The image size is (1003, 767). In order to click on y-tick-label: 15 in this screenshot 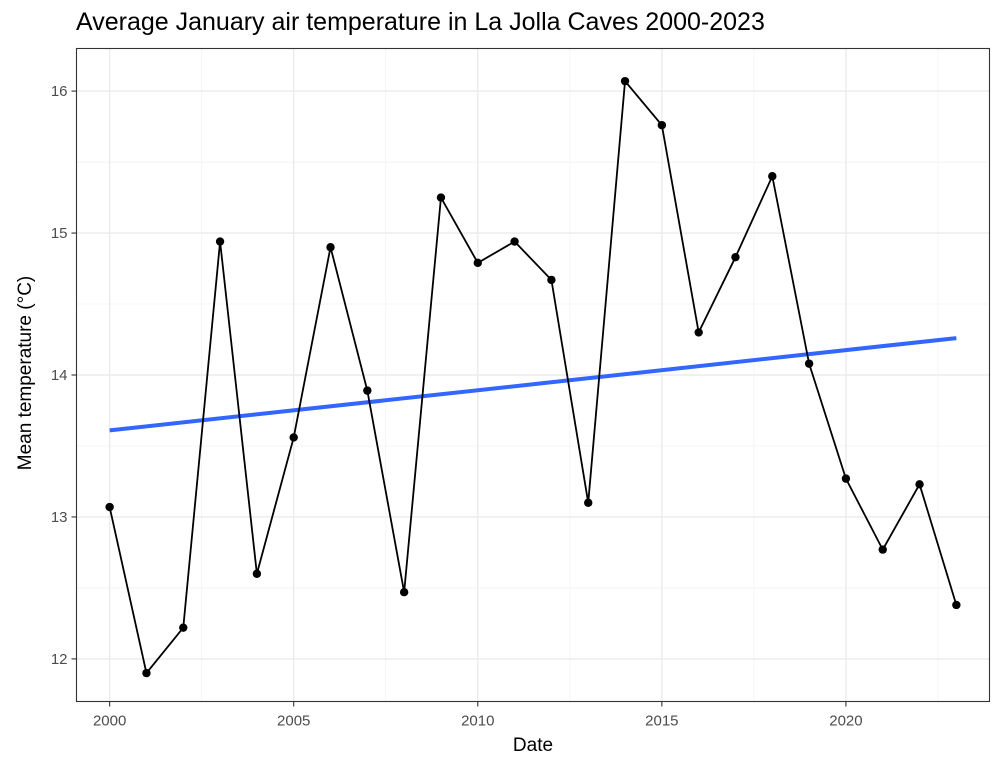, I will do `click(59, 233)`.